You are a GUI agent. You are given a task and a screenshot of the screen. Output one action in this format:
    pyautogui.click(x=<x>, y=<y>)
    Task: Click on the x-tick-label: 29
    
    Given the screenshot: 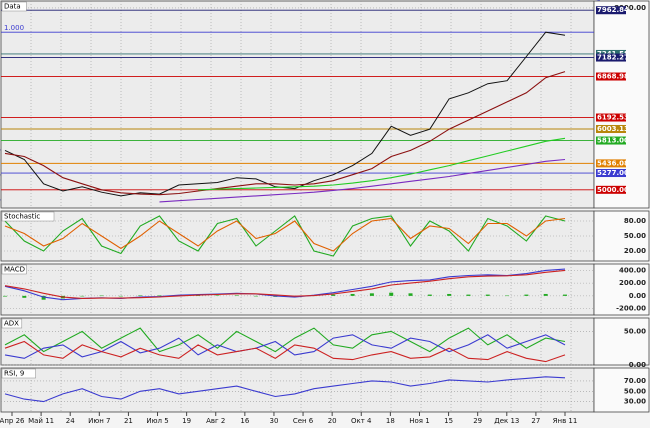 What is the action you would take?
    pyautogui.click(x=477, y=421)
    